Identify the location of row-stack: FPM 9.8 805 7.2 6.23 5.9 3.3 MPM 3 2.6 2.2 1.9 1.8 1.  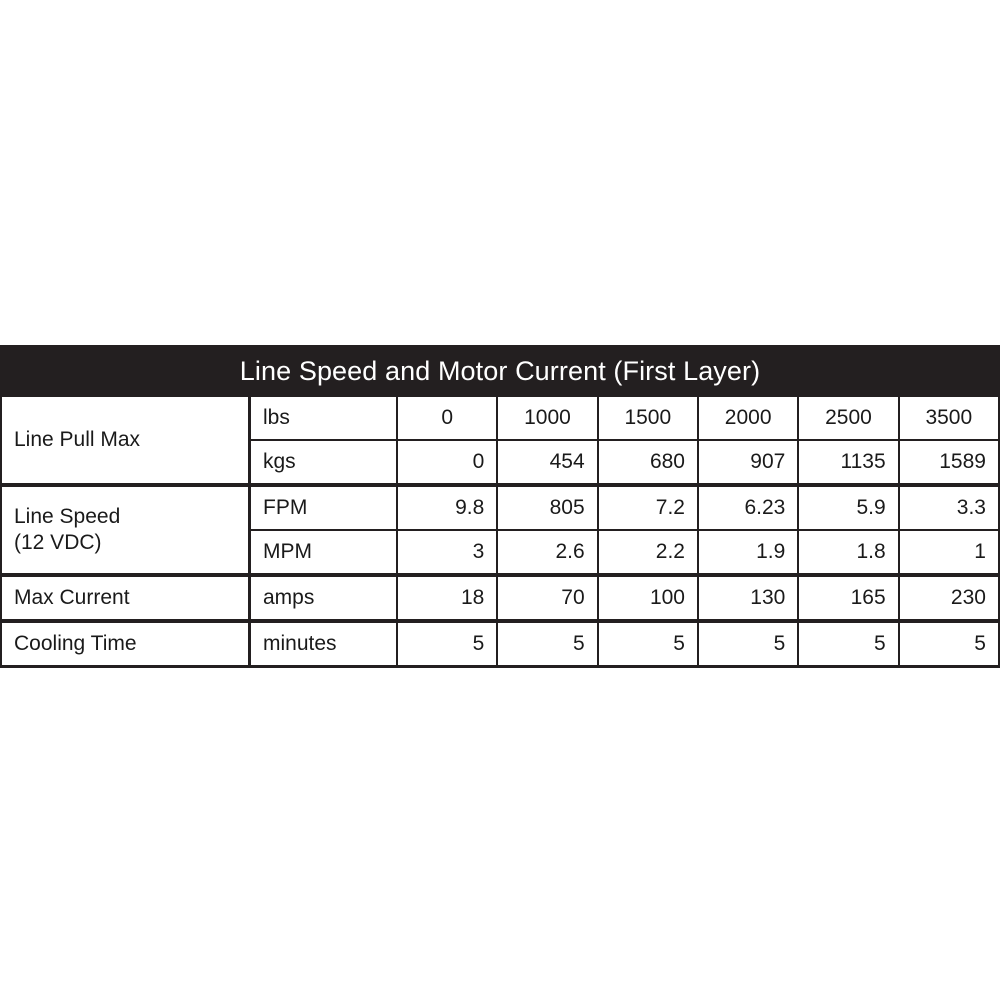
(624, 530).